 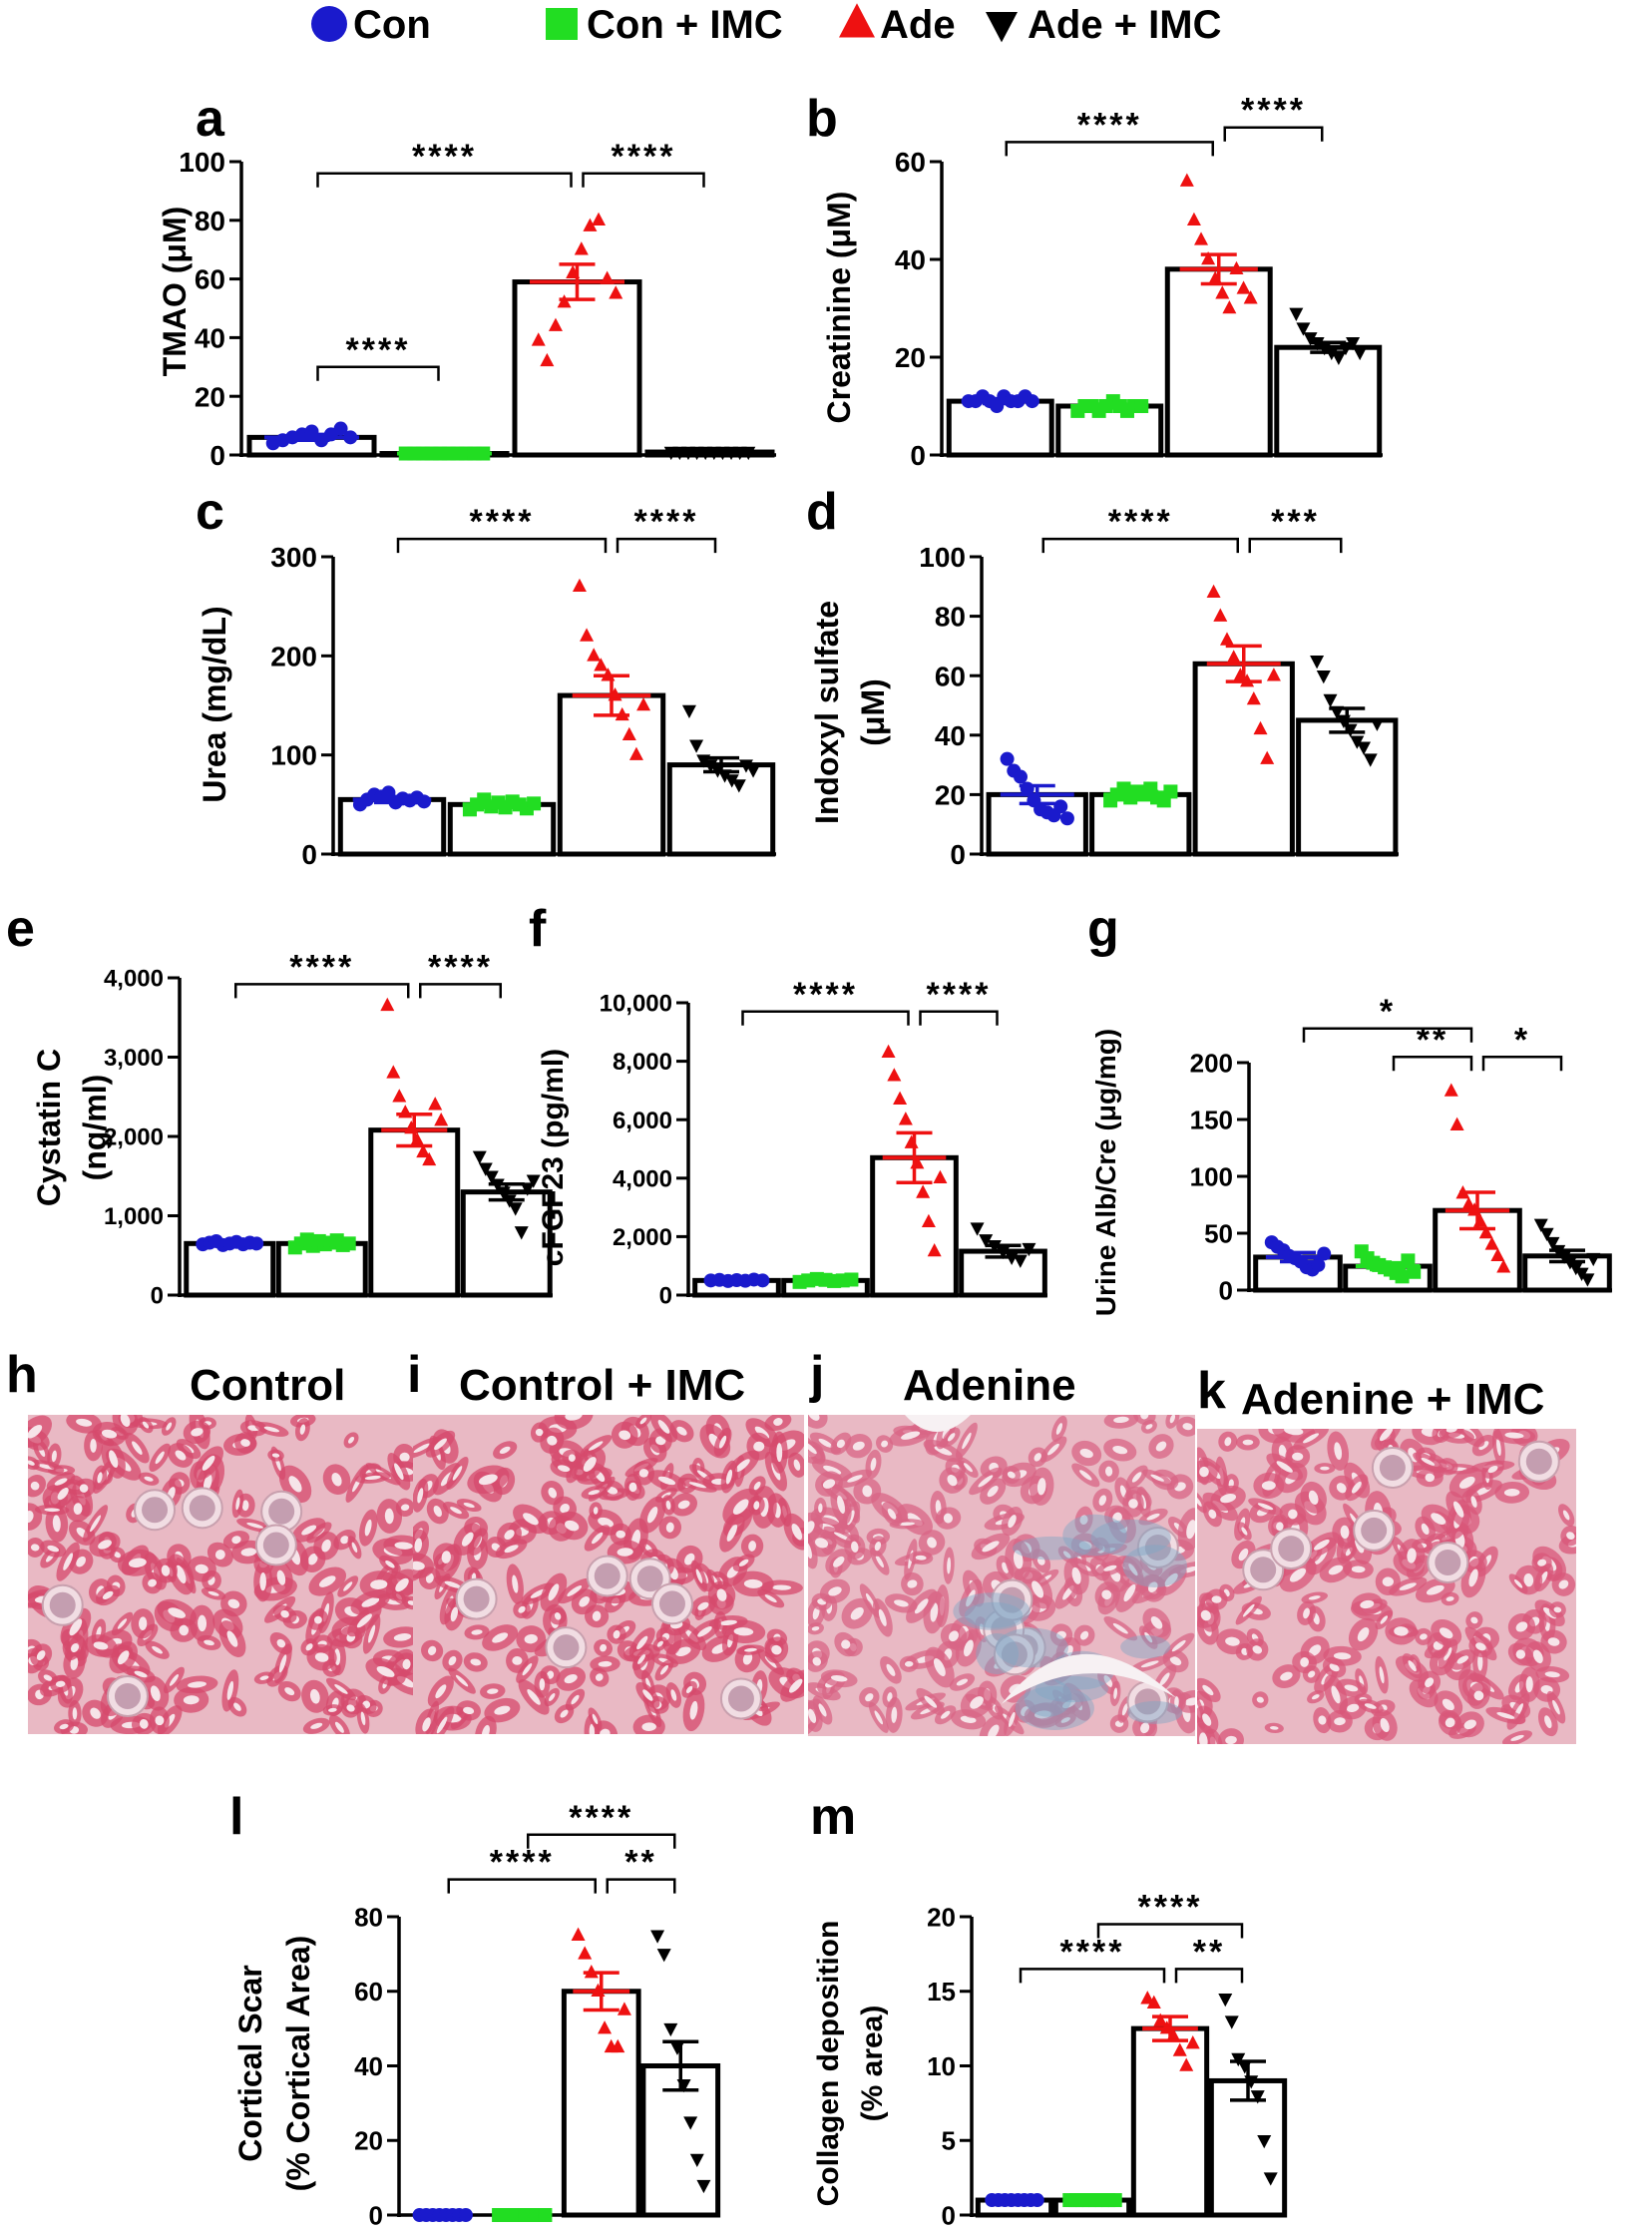 I want to click on y-tick-label: 80, so click(x=210, y=221).